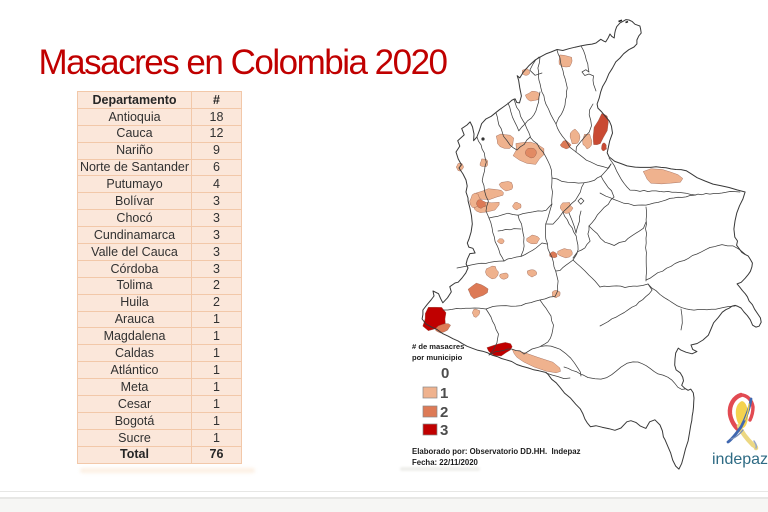 Image resolution: width=768 pixels, height=512 pixels. Describe the element at coordinates (444, 430) in the screenshot. I see `svg-text: 3` at that location.